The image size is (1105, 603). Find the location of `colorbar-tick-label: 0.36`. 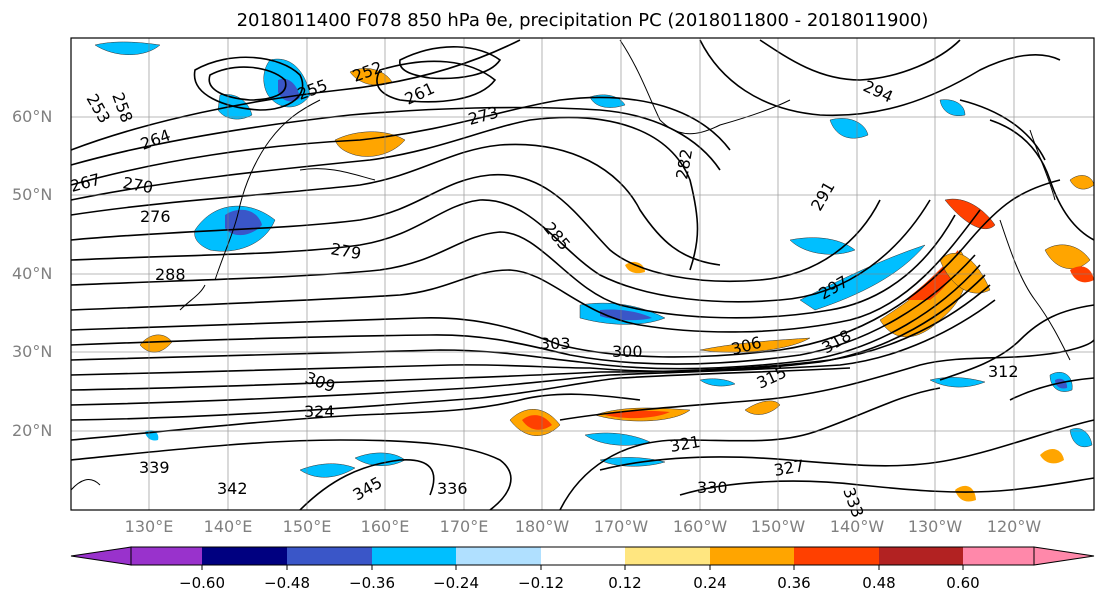

colorbar-tick-label: 0.36 is located at coordinates (794, 583).